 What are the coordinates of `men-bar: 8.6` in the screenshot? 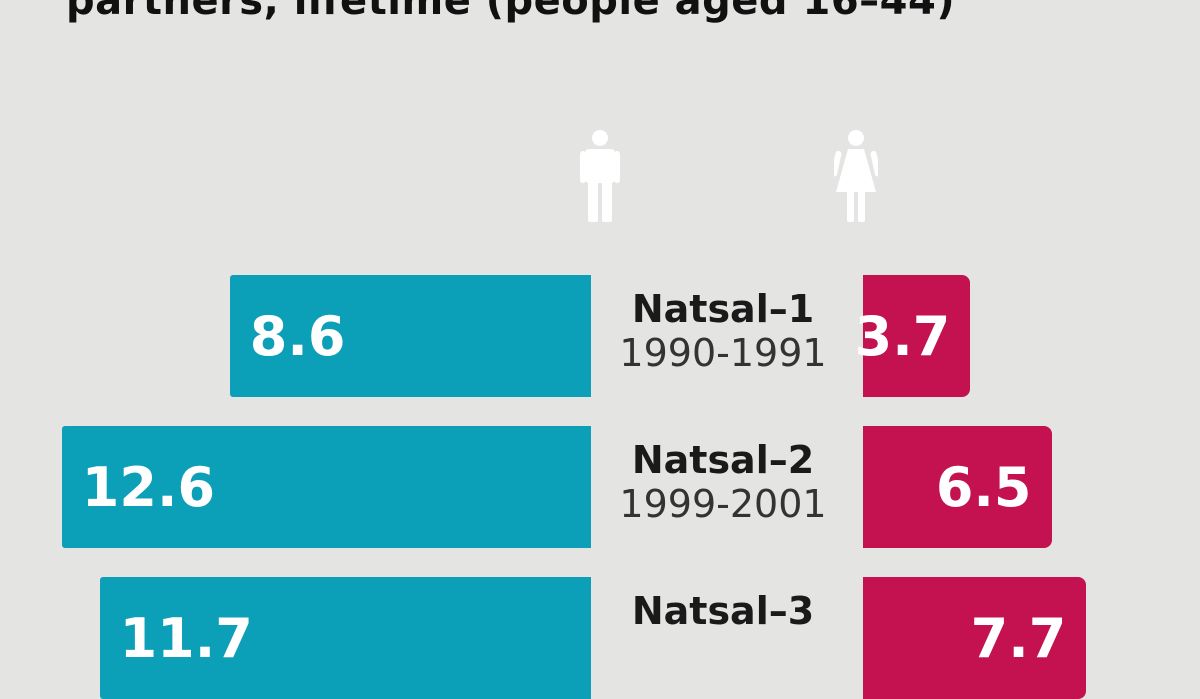 It's located at (410, 336).